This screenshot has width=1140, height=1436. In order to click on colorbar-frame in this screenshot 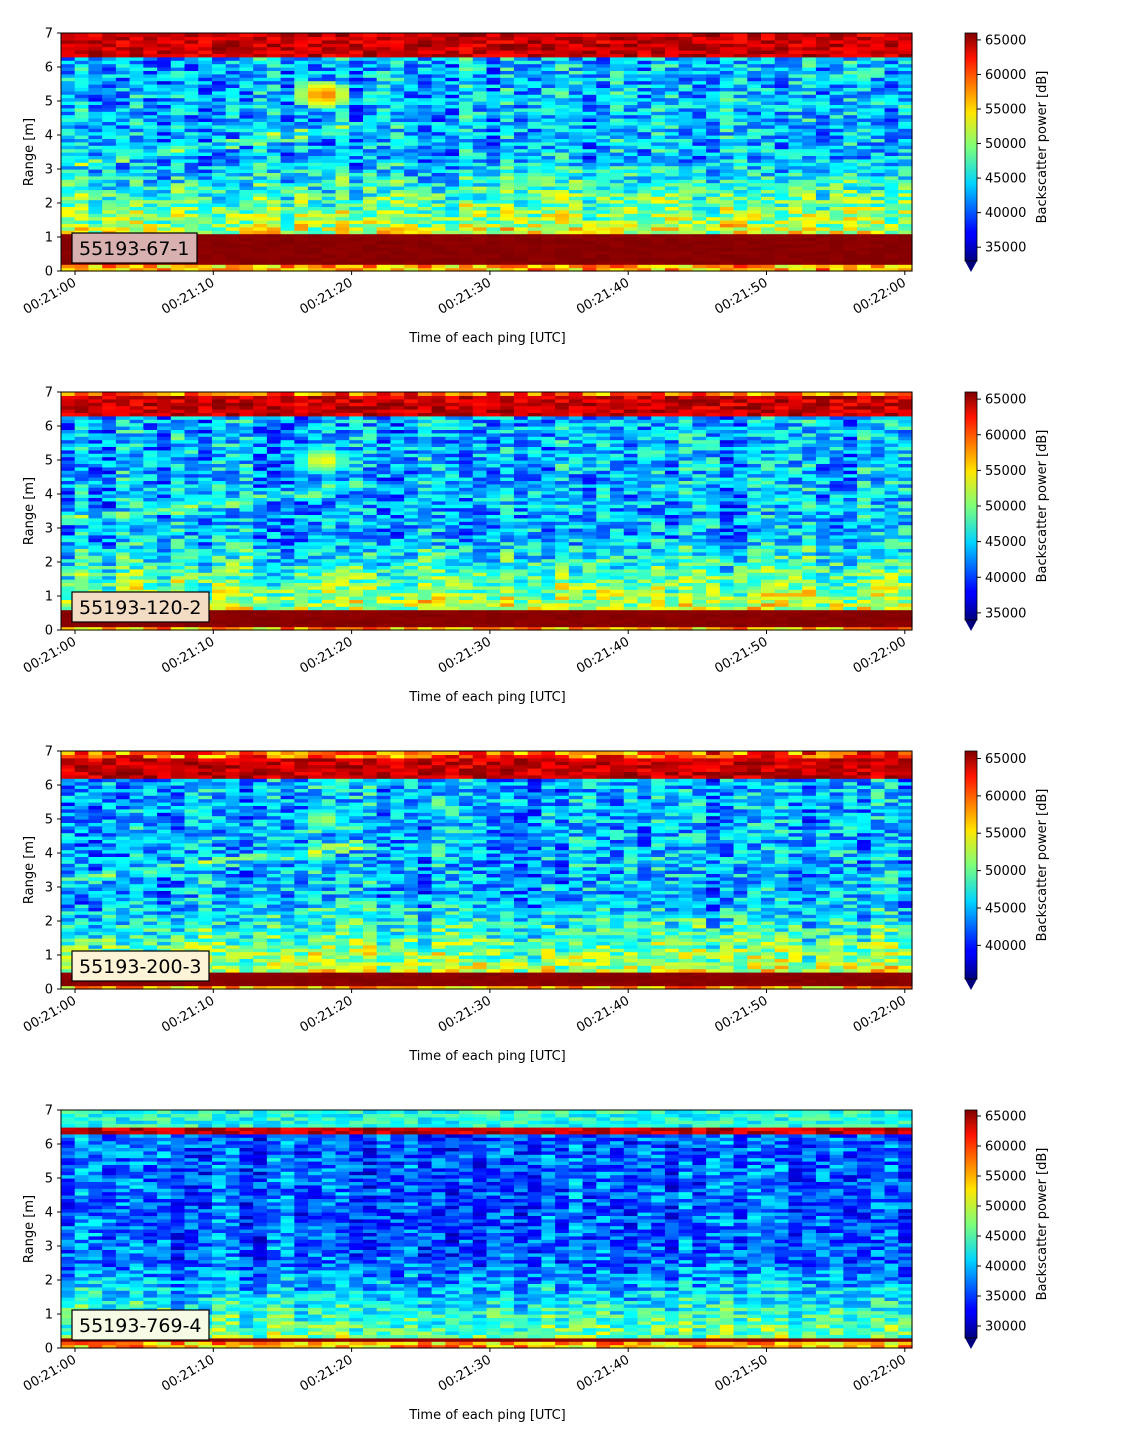, I will do `click(971, 865)`.